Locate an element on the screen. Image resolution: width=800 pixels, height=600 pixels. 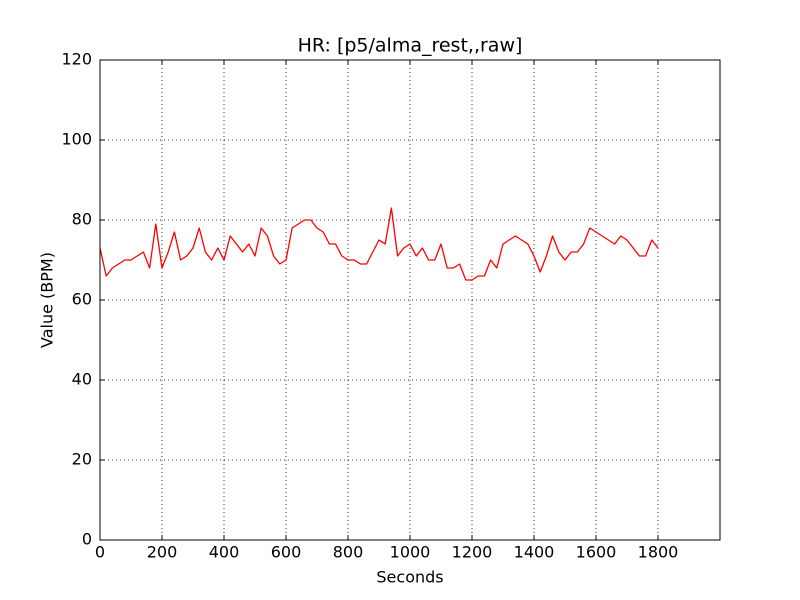
x-axis-label: Seconds is located at coordinates (409, 577).